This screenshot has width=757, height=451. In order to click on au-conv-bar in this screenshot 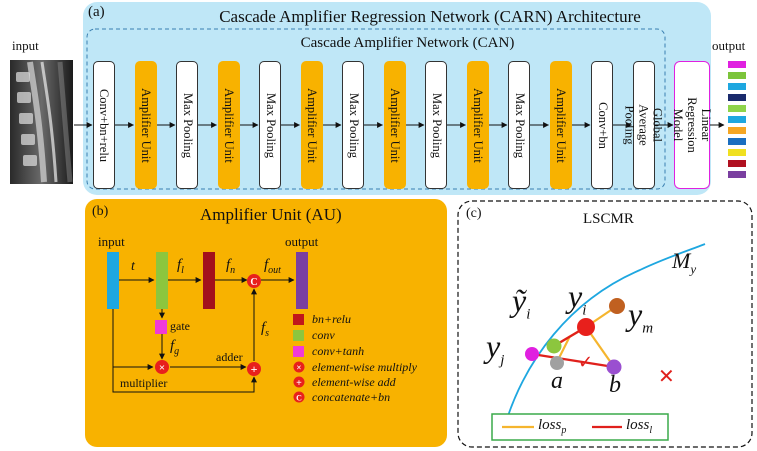, I will do `click(162, 280)`.